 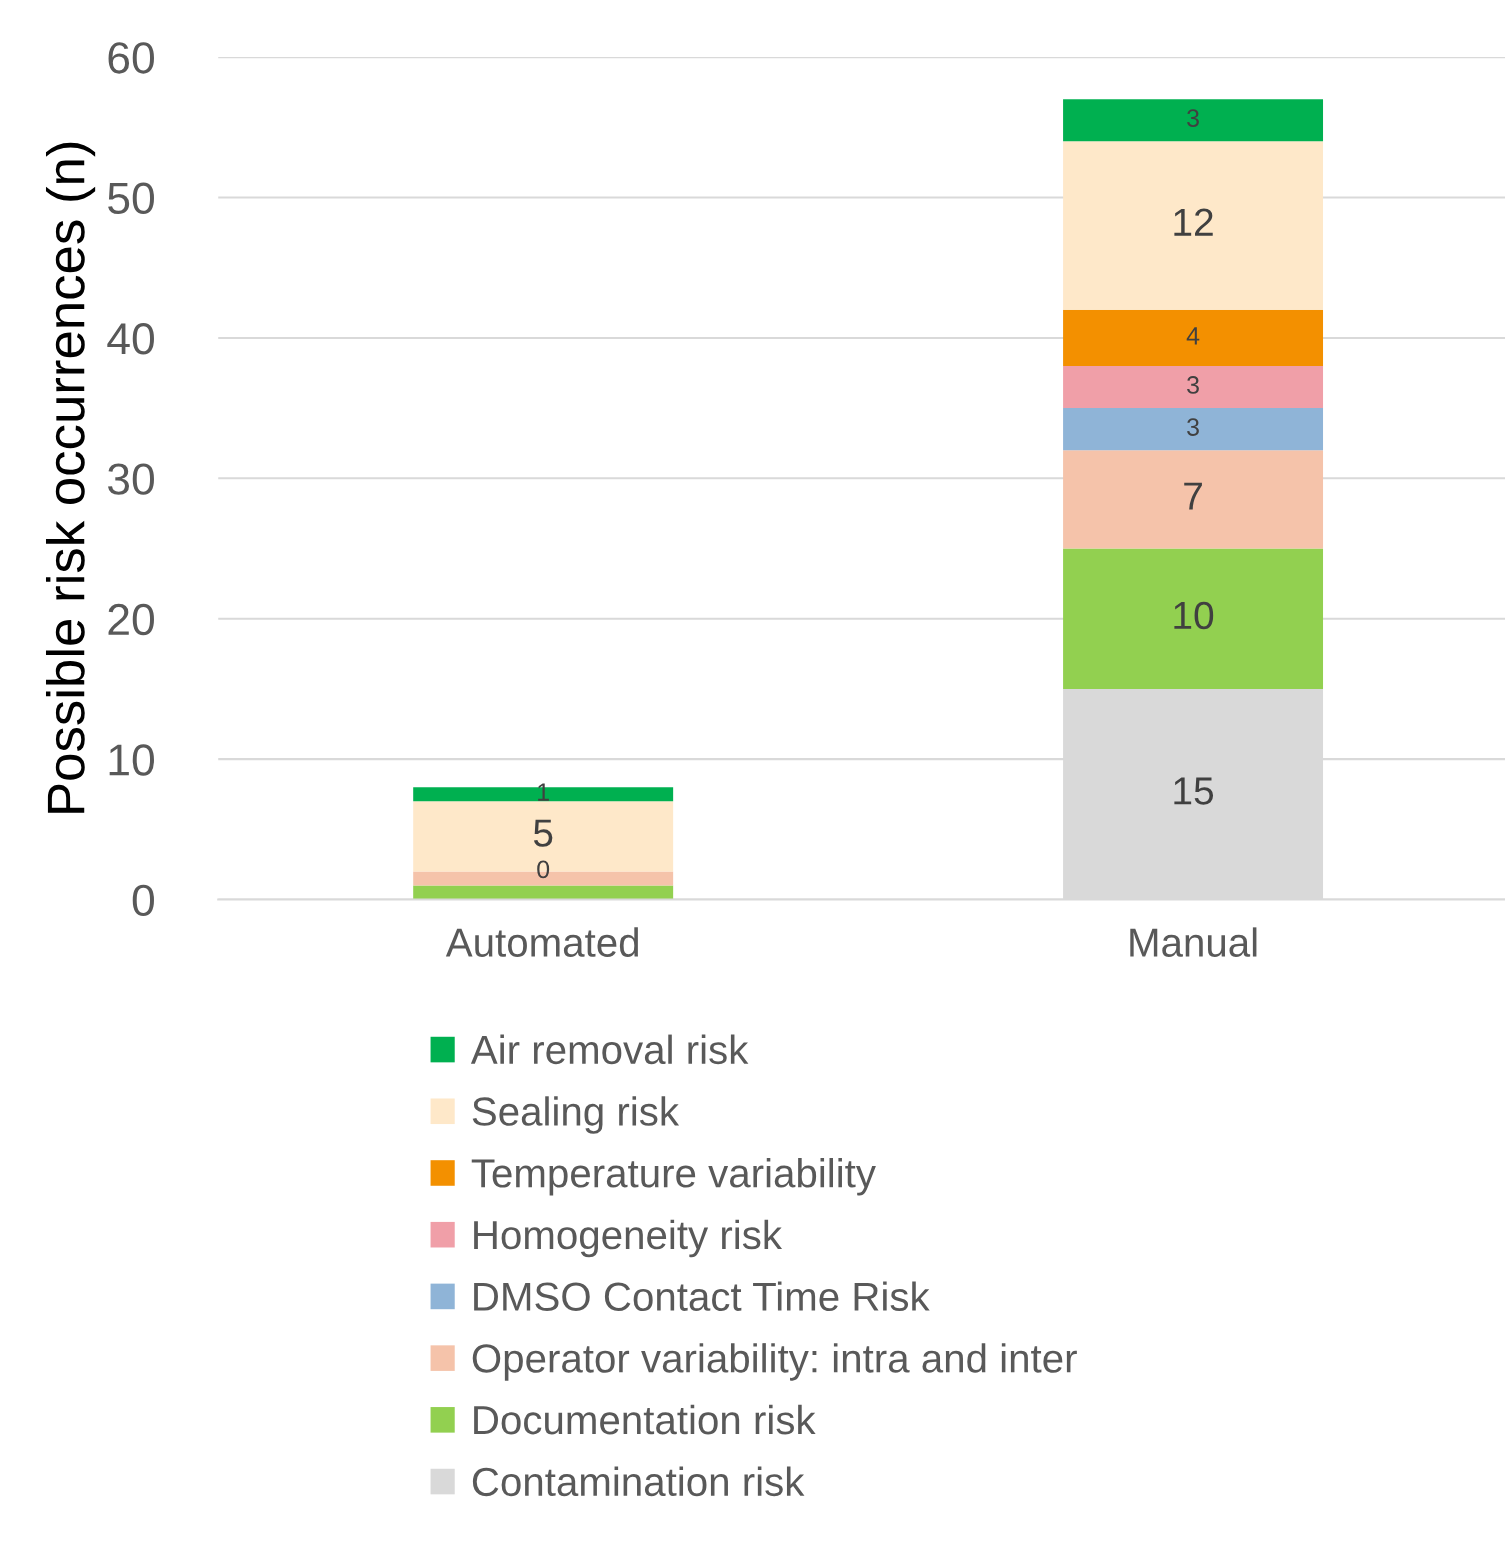 I want to click on y-tick-label: 60, so click(x=131, y=58).